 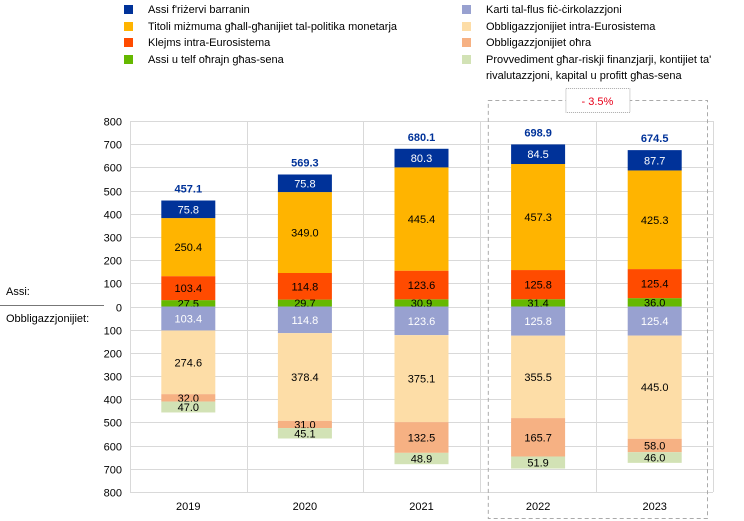 I want to click on bar-segment-label: 165.7, so click(x=538, y=438).